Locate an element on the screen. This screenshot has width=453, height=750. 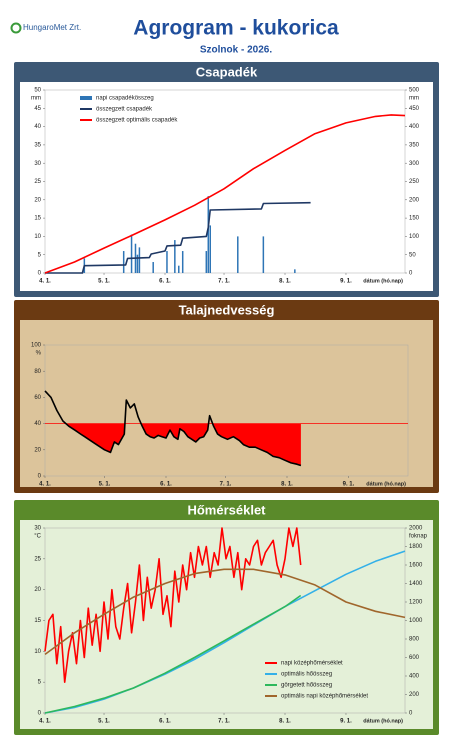
panel-title: Hőmérséklet is located at coordinates (226, 509).